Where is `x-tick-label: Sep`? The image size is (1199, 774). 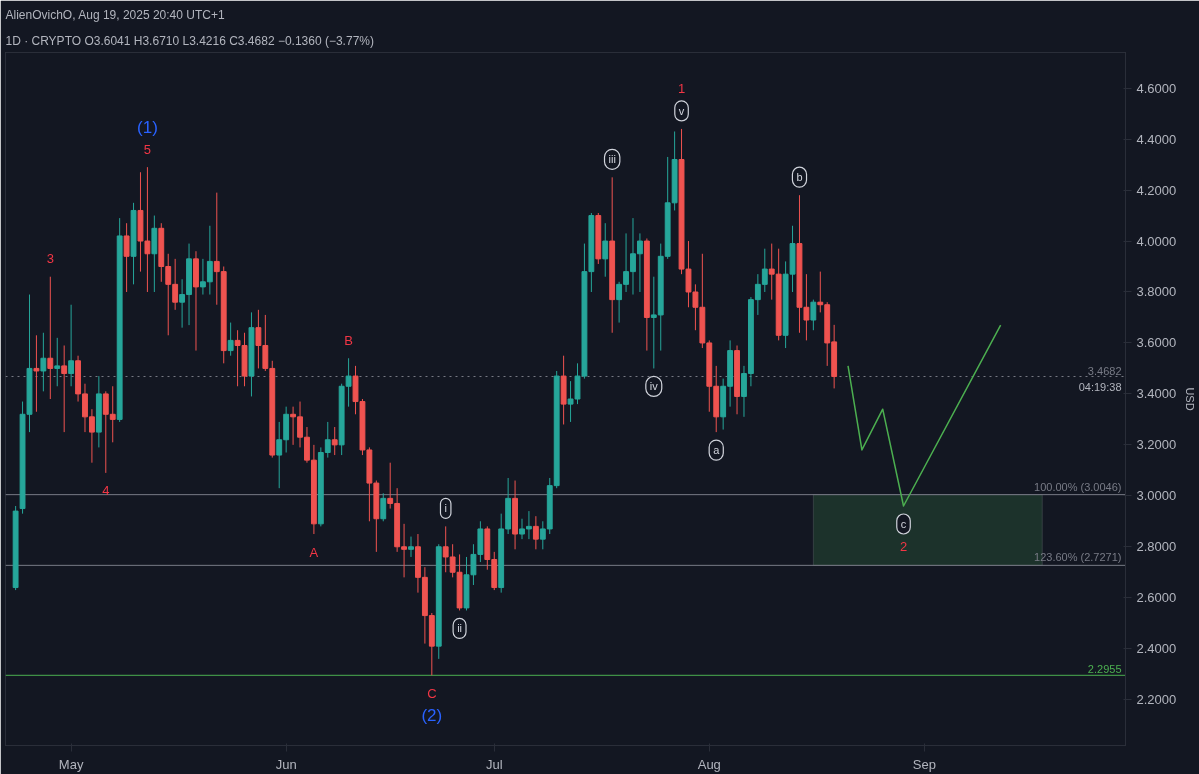 x-tick-label: Sep is located at coordinates (924, 764).